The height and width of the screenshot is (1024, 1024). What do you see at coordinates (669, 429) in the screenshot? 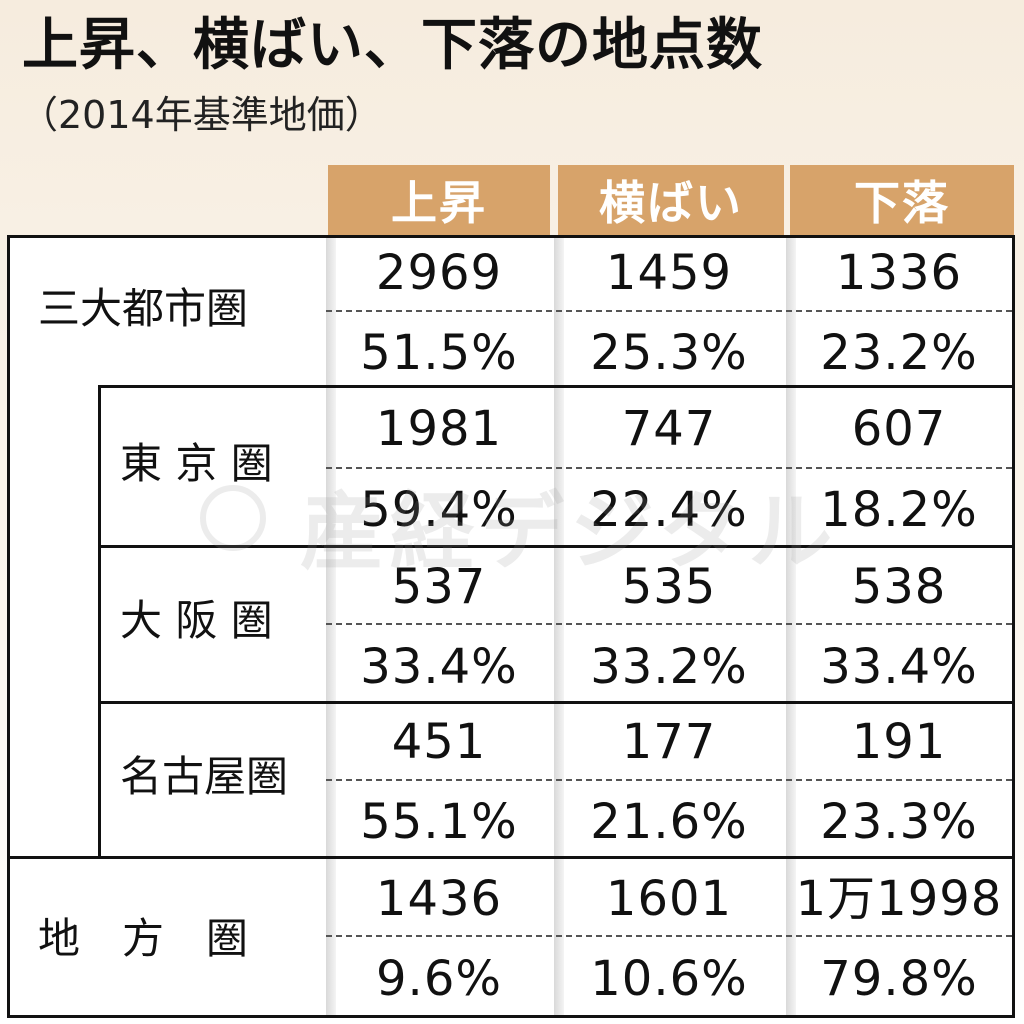
I see `cell-tokyo-flat-count: 747` at bounding box center [669, 429].